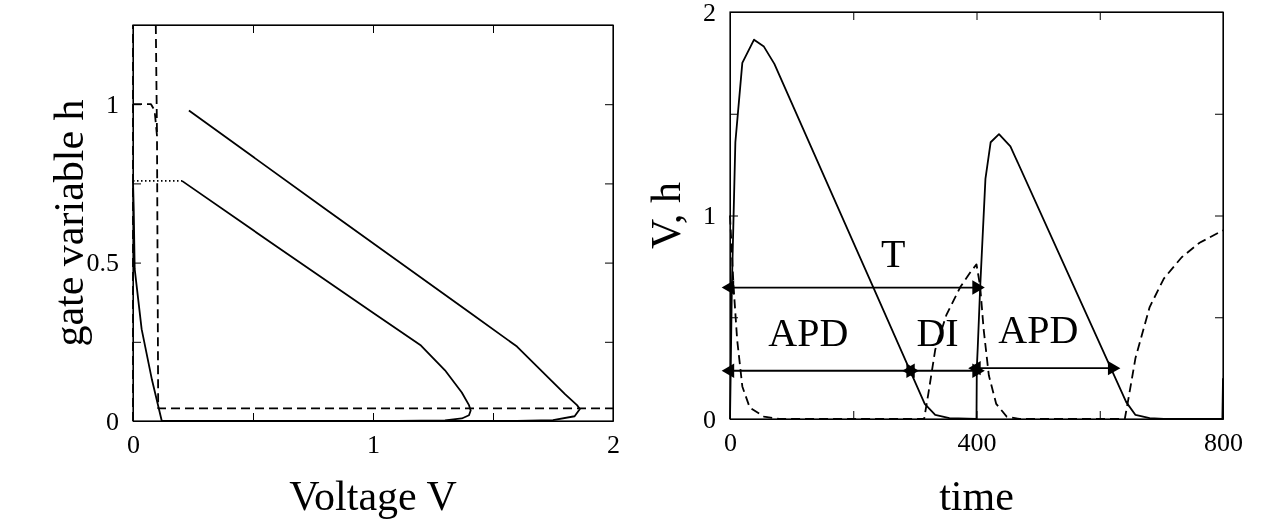 The image size is (1266, 523). Describe the element at coordinates (893, 253) in the screenshot. I see `annotation: T` at that location.